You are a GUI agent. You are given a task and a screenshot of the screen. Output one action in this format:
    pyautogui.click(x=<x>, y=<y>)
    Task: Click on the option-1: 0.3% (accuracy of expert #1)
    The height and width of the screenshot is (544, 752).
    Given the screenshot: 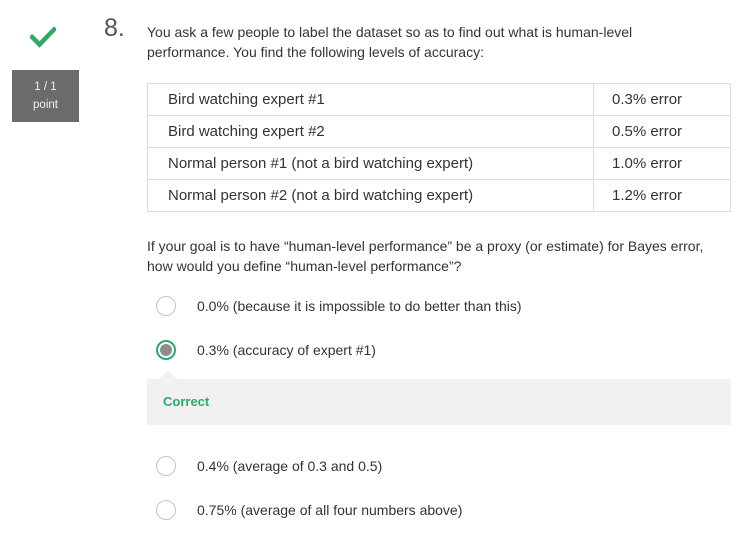 What is the action you would take?
    pyautogui.click(x=266, y=350)
    